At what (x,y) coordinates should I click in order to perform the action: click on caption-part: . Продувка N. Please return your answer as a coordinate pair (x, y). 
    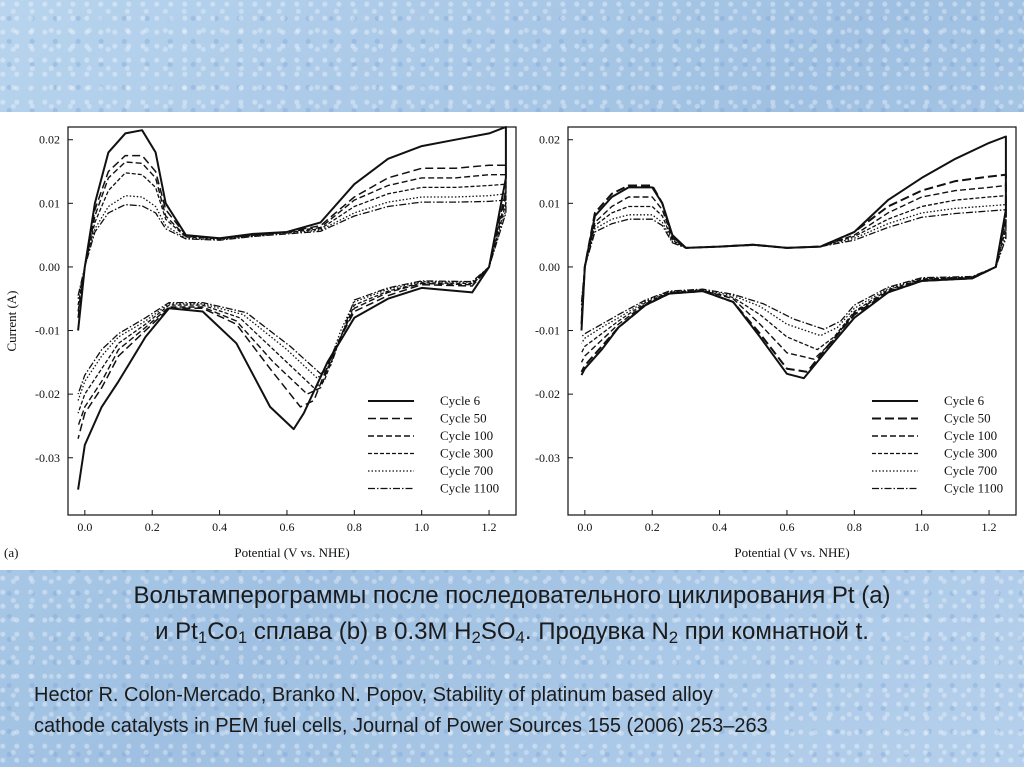
    Looking at the image, I should click on (596, 631).